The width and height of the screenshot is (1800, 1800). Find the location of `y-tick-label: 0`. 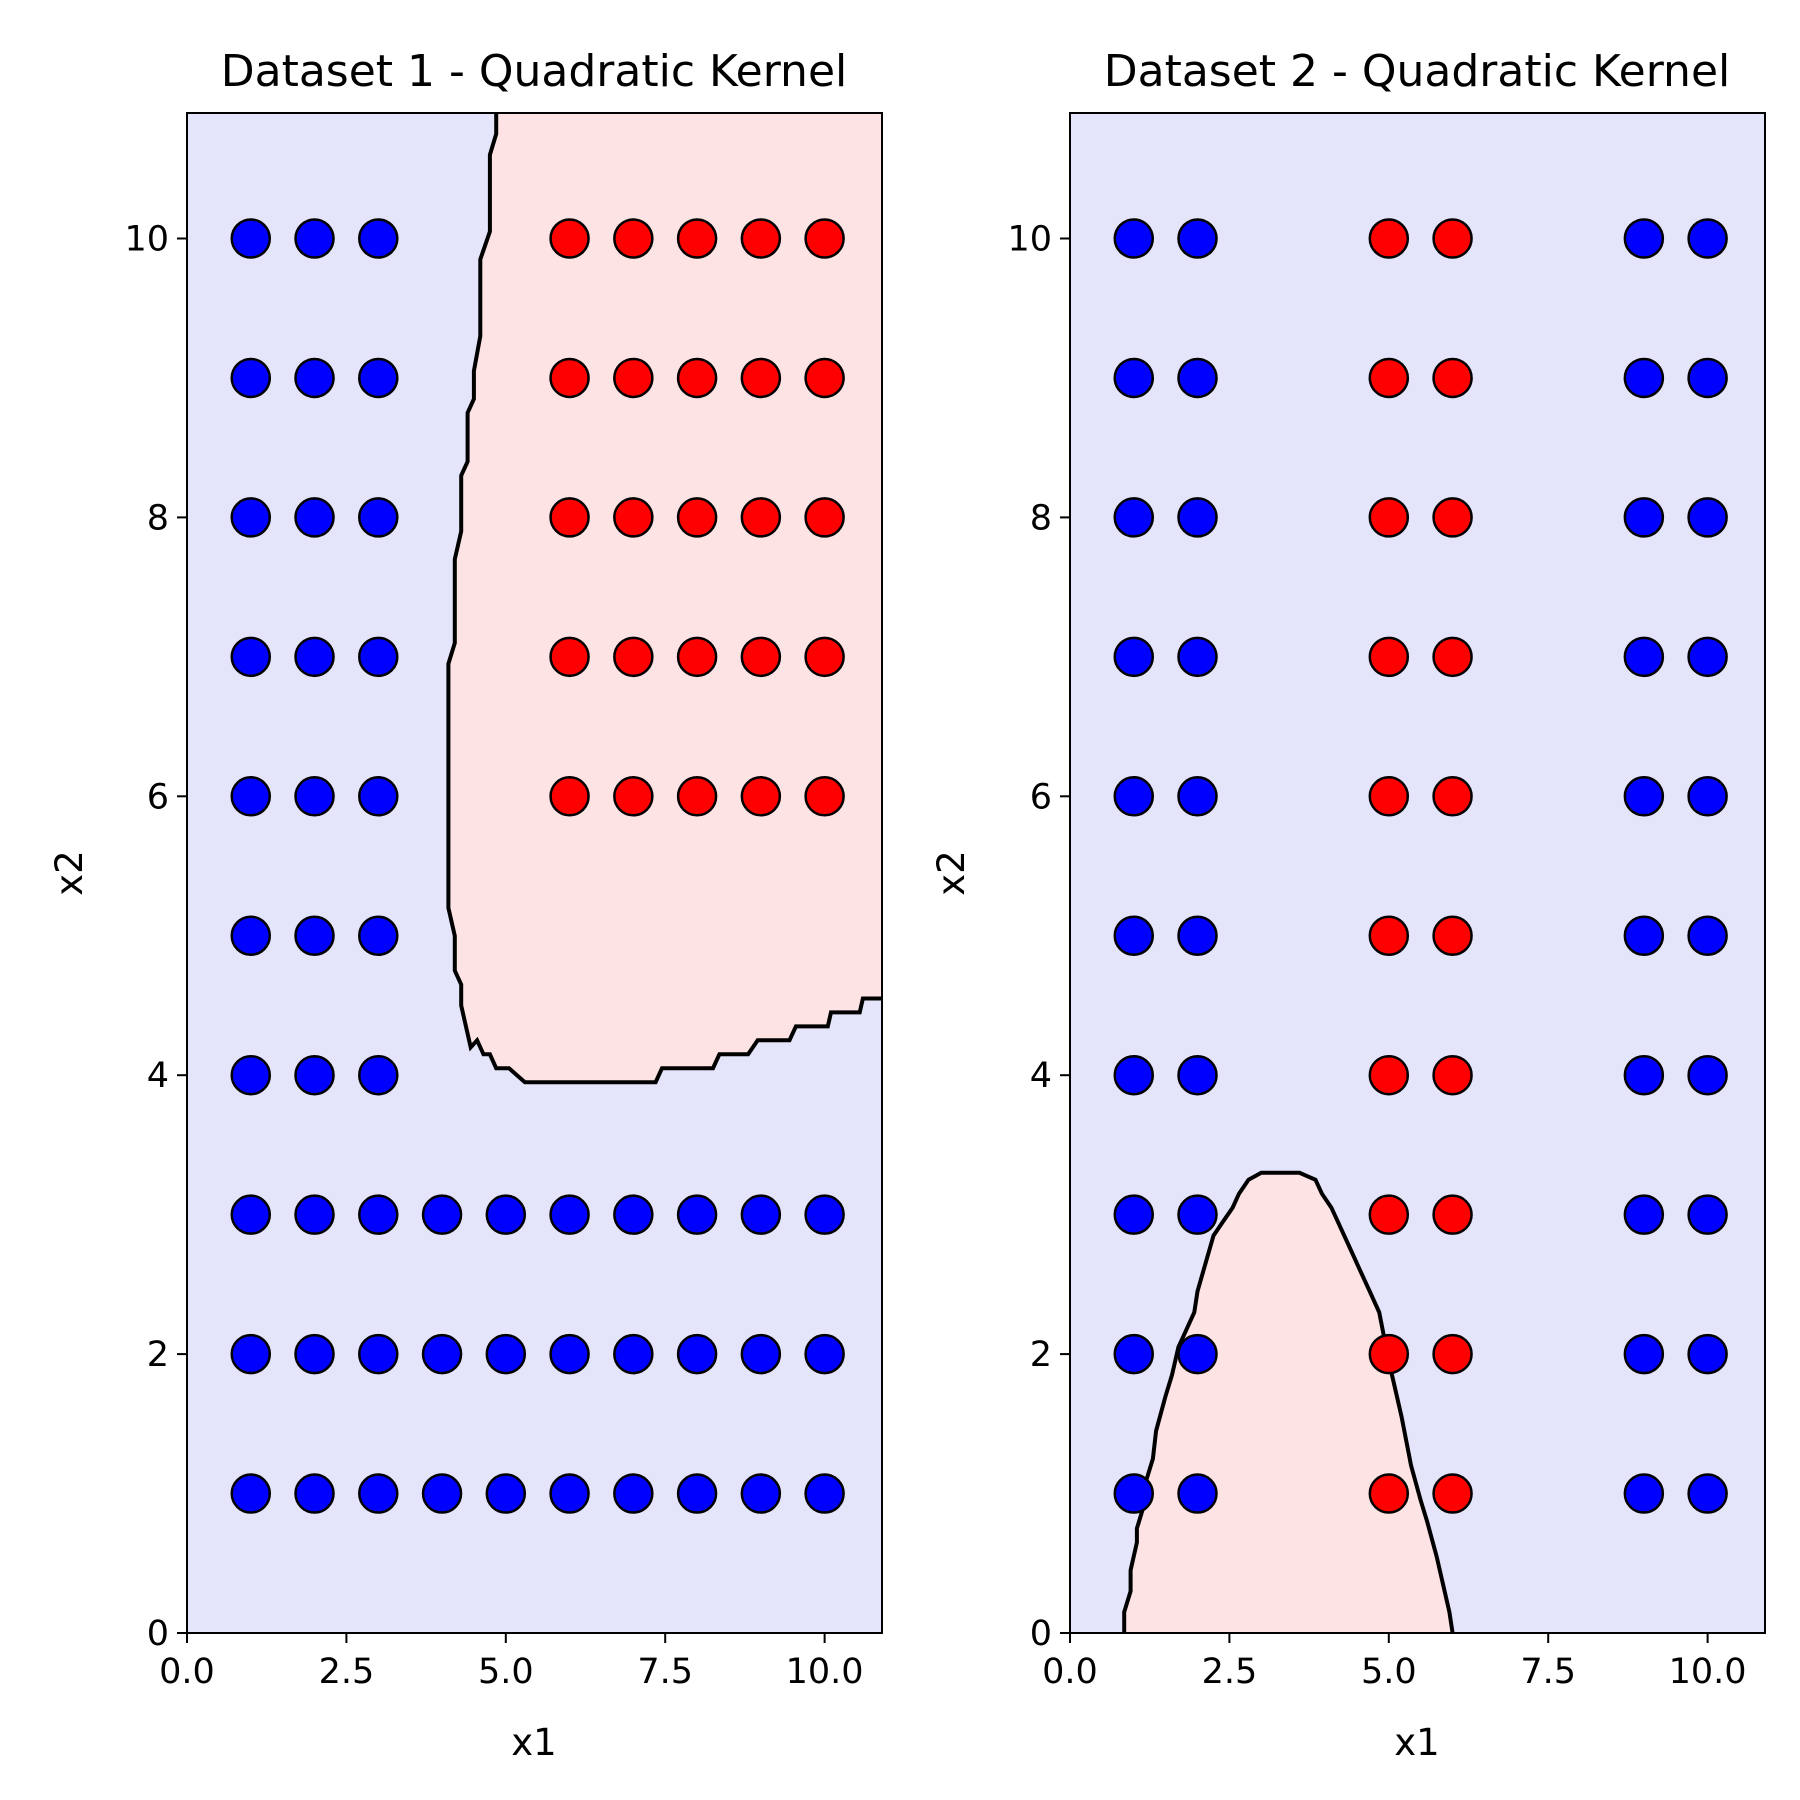

y-tick-label: 0 is located at coordinates (158, 1634).